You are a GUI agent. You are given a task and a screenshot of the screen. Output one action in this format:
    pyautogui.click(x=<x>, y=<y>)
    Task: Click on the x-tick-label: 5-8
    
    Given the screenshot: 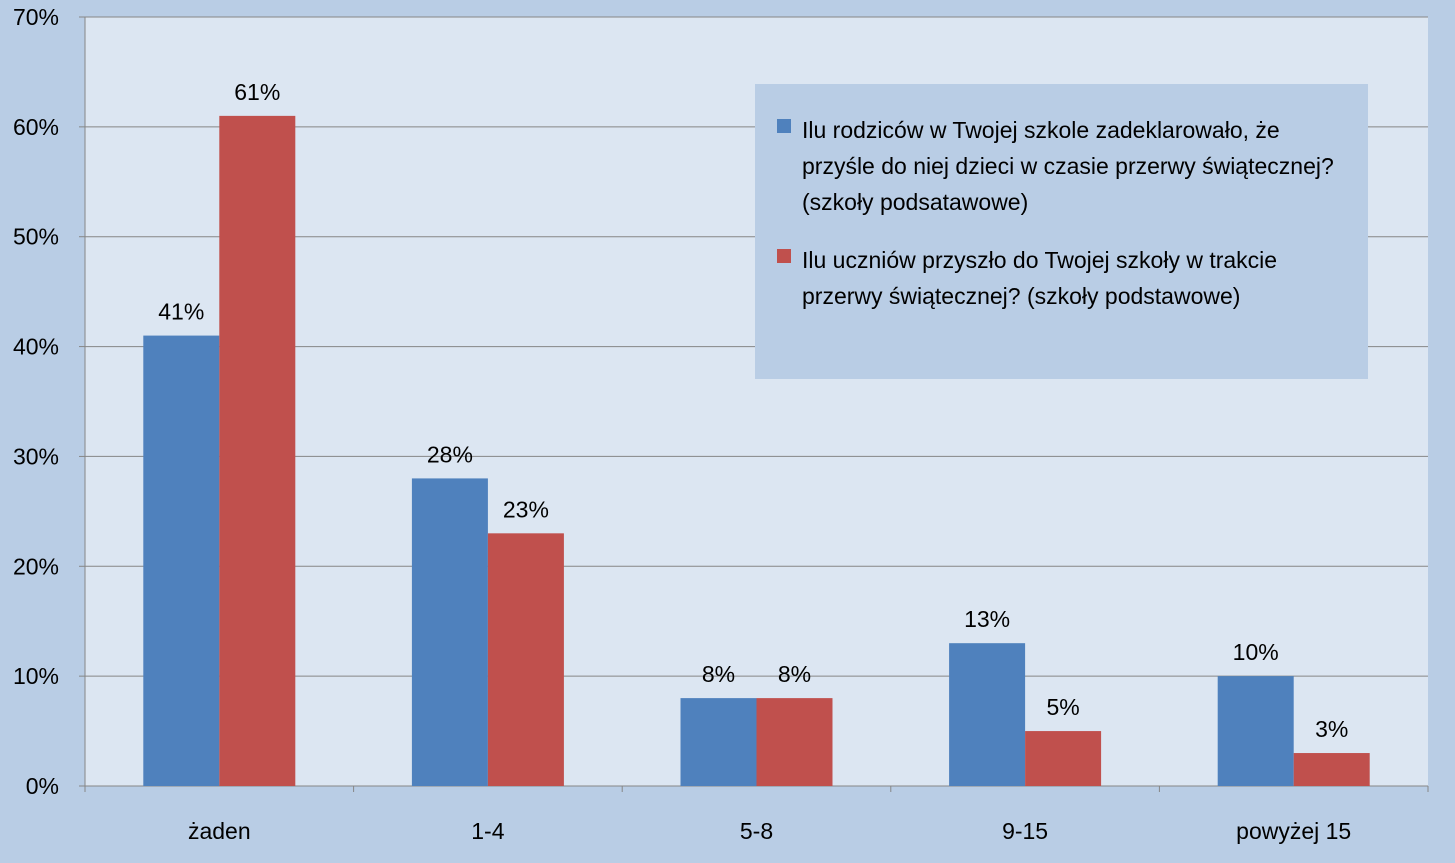 What is the action you would take?
    pyautogui.click(x=756, y=831)
    